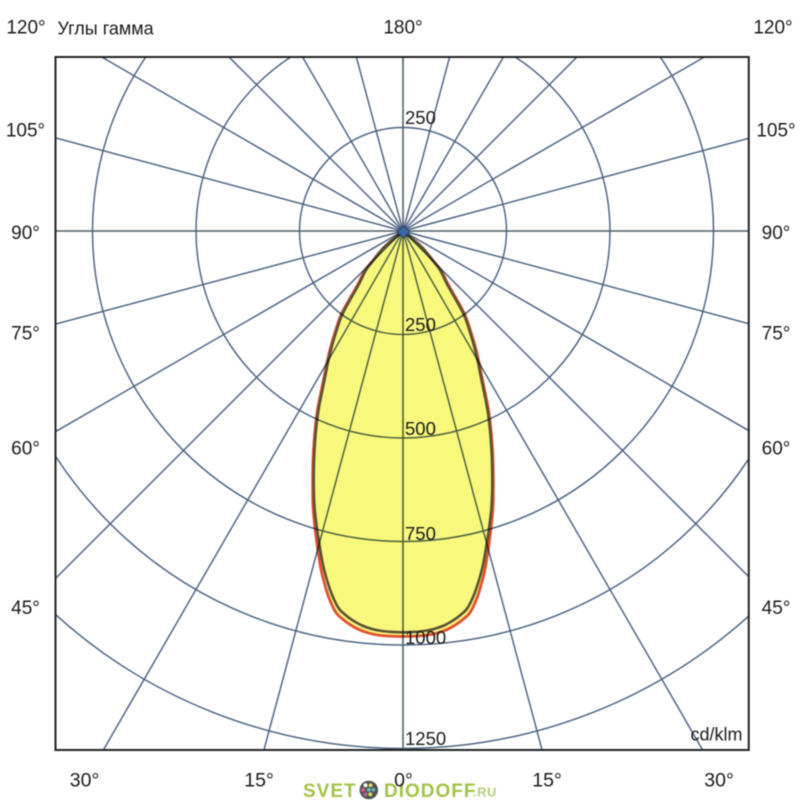 Image resolution: width=800 pixels, height=800 pixels. What do you see at coordinates (425, 637) in the screenshot?
I see `svg-text: 1000` at bounding box center [425, 637].